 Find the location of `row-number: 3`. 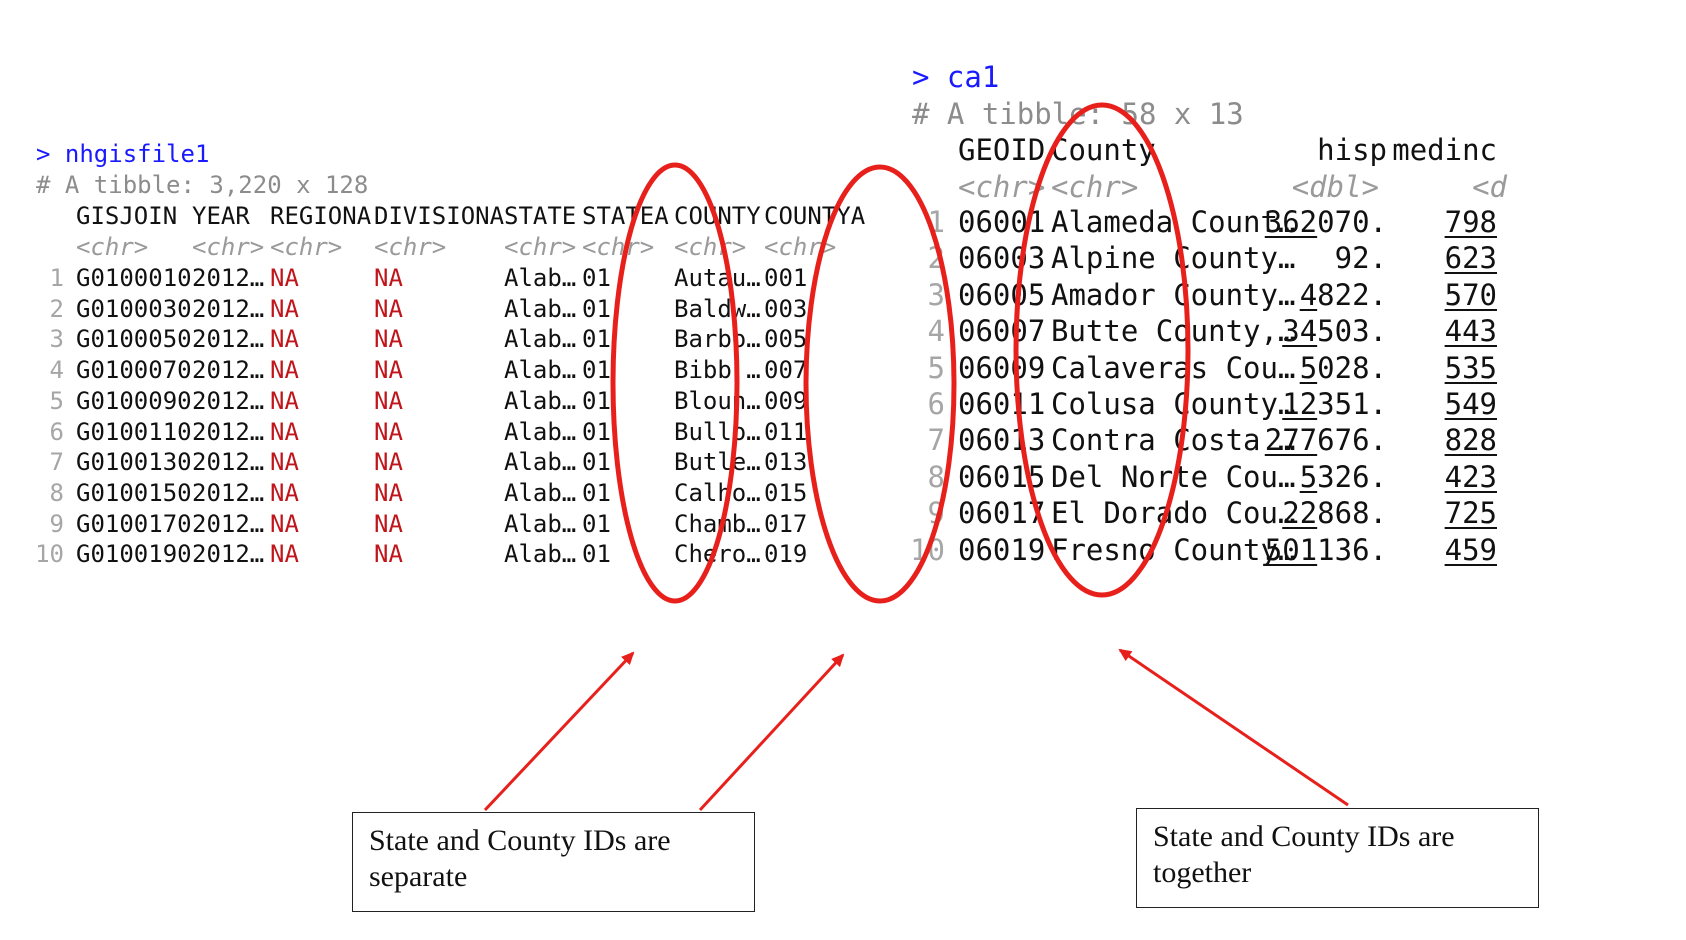

row-number: 3 is located at coordinates (56, 339).